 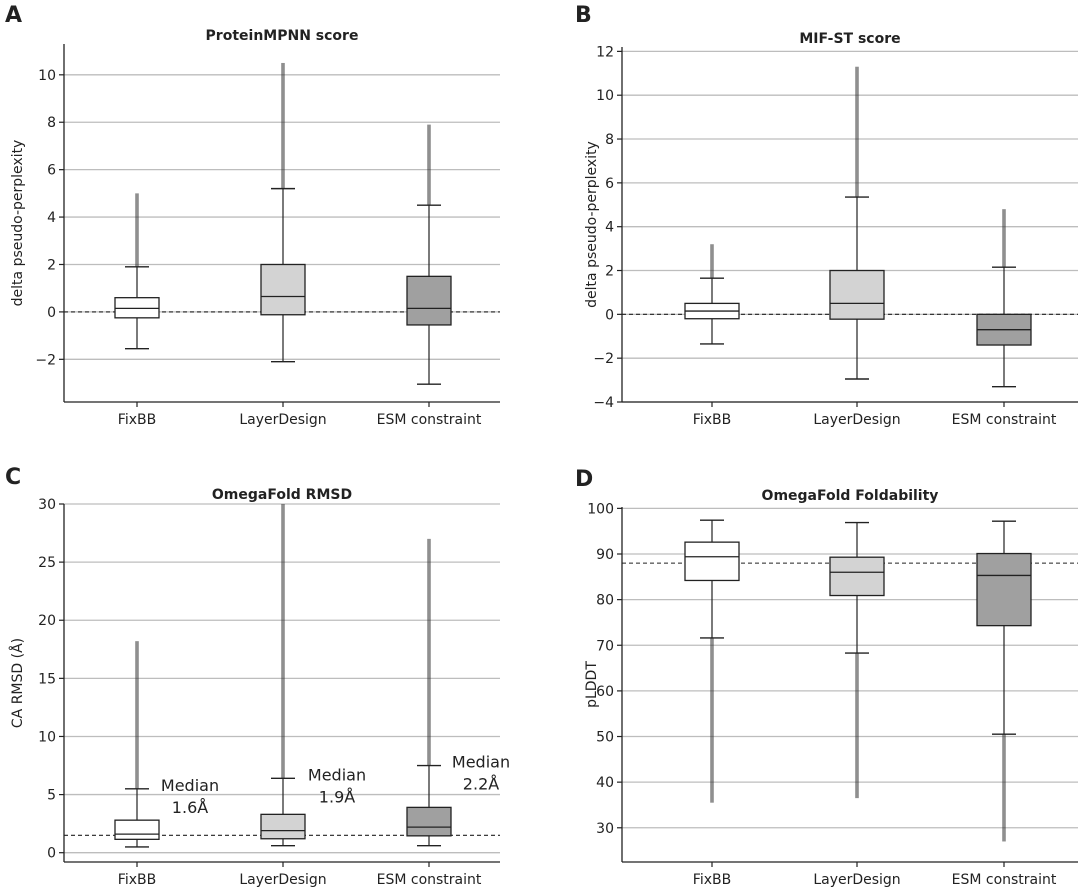 I want to click on y-axis-label: pLDDT, so click(x=592, y=684).